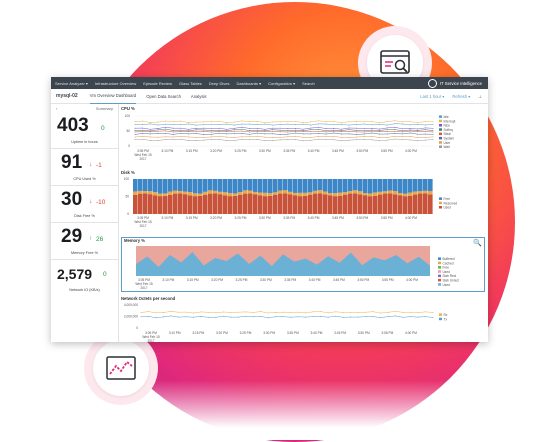 The image size is (540, 442). Describe the element at coordinates (101, 202) in the screenshot. I see `kpi-delta: -10` at that location.